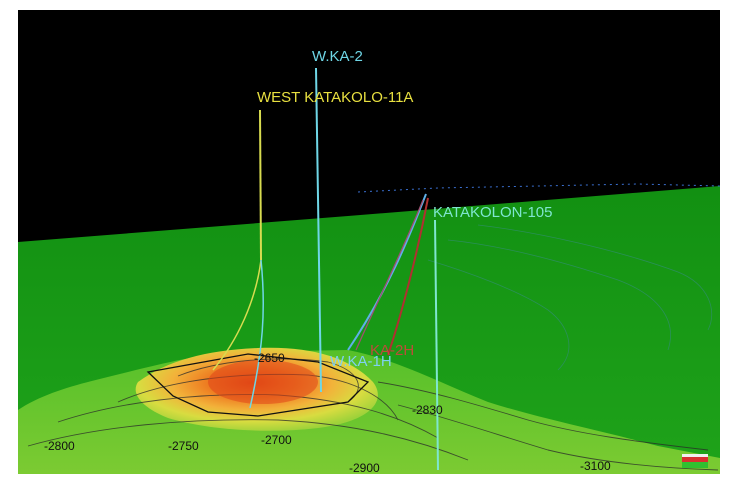 This screenshot has height=477, width=729. What do you see at coordinates (493, 212) in the screenshot?
I see `well-label-katakolon-105: KATAKOLON-105` at bounding box center [493, 212].